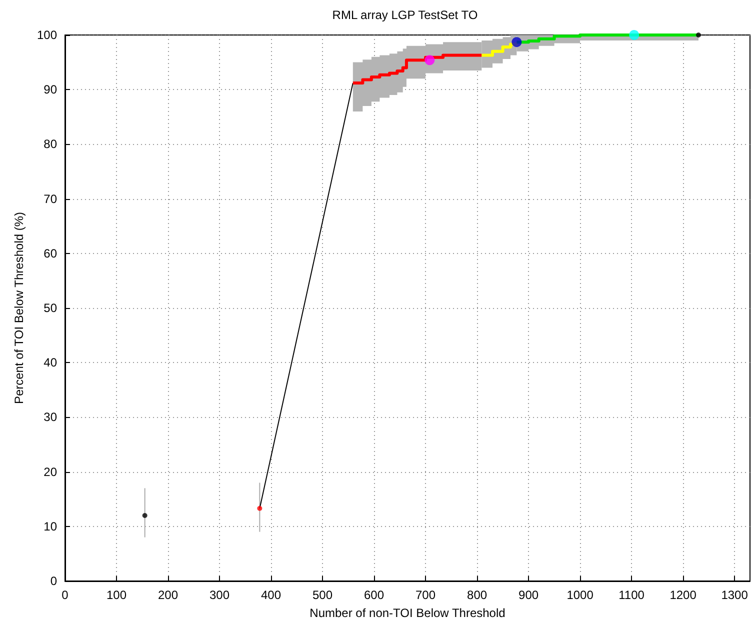 The width and height of the screenshot is (754, 629). What do you see at coordinates (477, 595) in the screenshot?
I see `x-tick-label: 800` at bounding box center [477, 595].